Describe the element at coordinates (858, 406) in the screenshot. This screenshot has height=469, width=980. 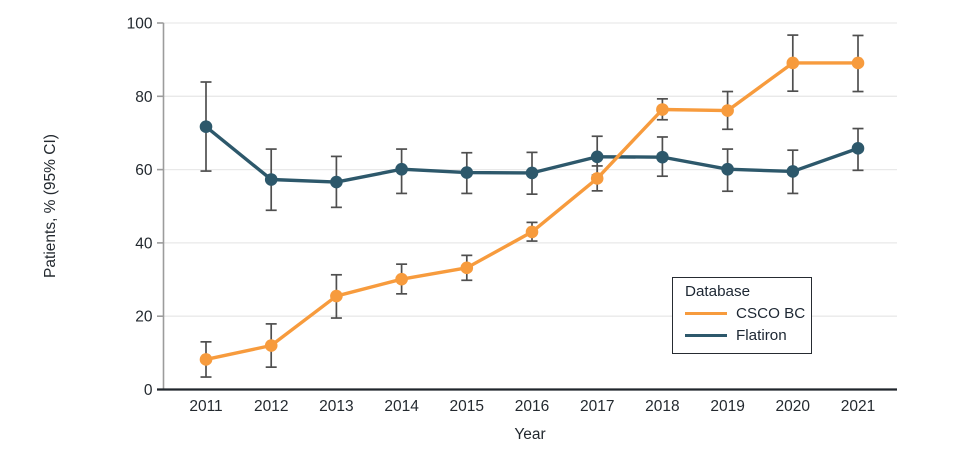
I see `x-tick-label: 2021` at that location.